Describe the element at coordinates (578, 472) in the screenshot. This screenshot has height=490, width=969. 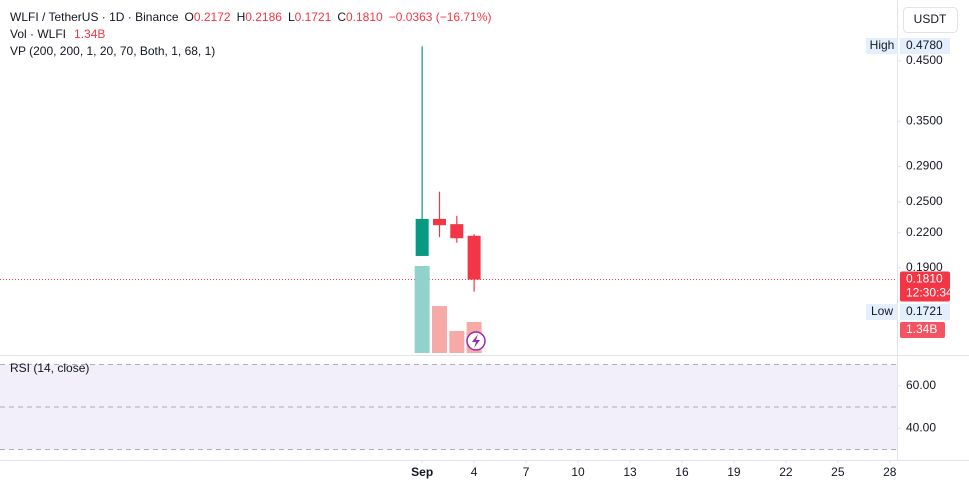
I see `x-tick-label: 10` at that location.